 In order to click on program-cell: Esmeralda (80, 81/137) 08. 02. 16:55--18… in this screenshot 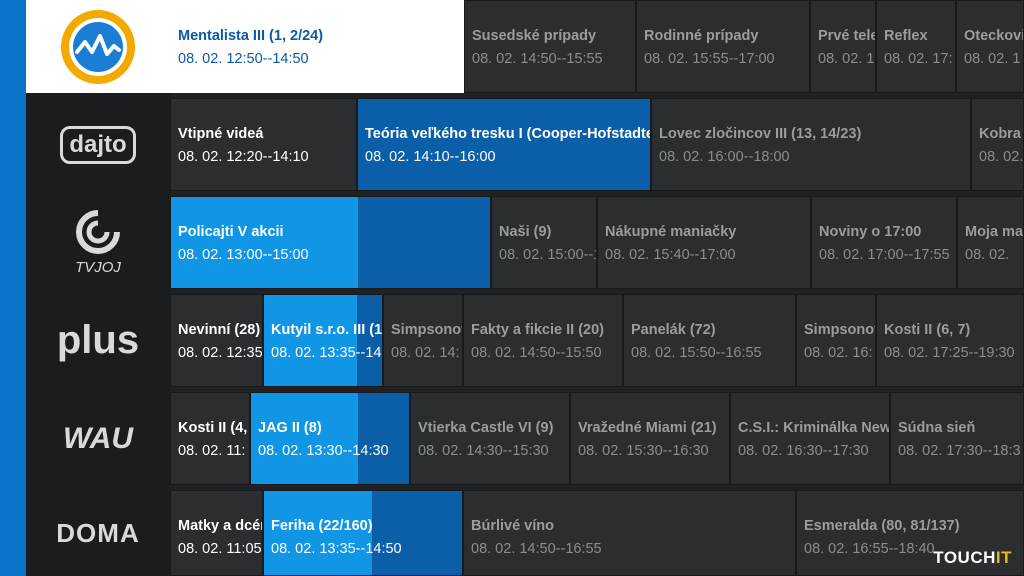, I will do `click(910, 533)`.